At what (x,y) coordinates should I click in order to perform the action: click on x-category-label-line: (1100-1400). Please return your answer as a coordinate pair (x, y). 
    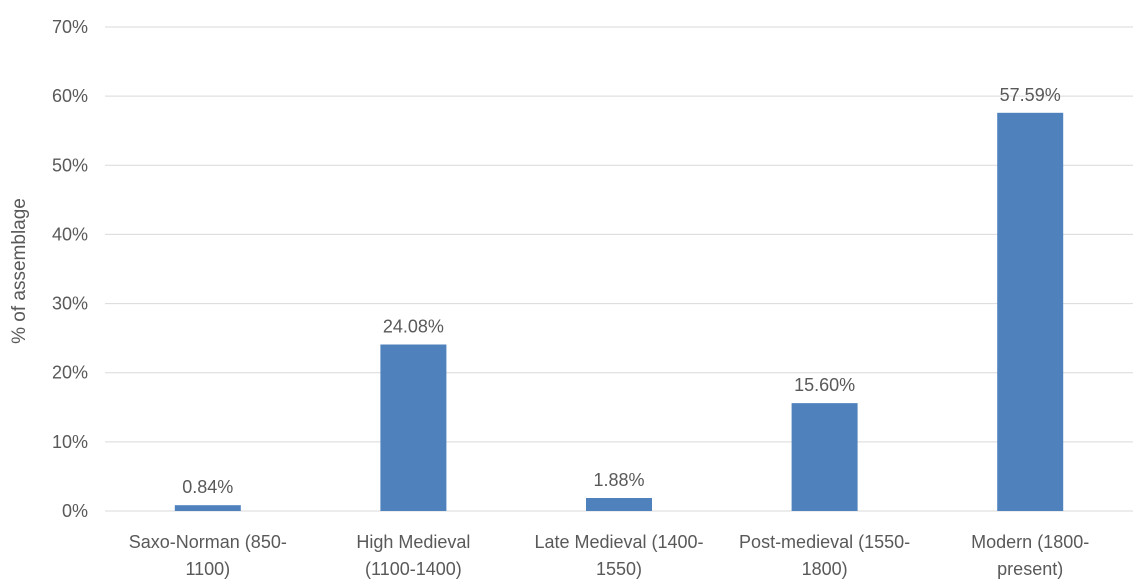
    Looking at the image, I should click on (413, 569).